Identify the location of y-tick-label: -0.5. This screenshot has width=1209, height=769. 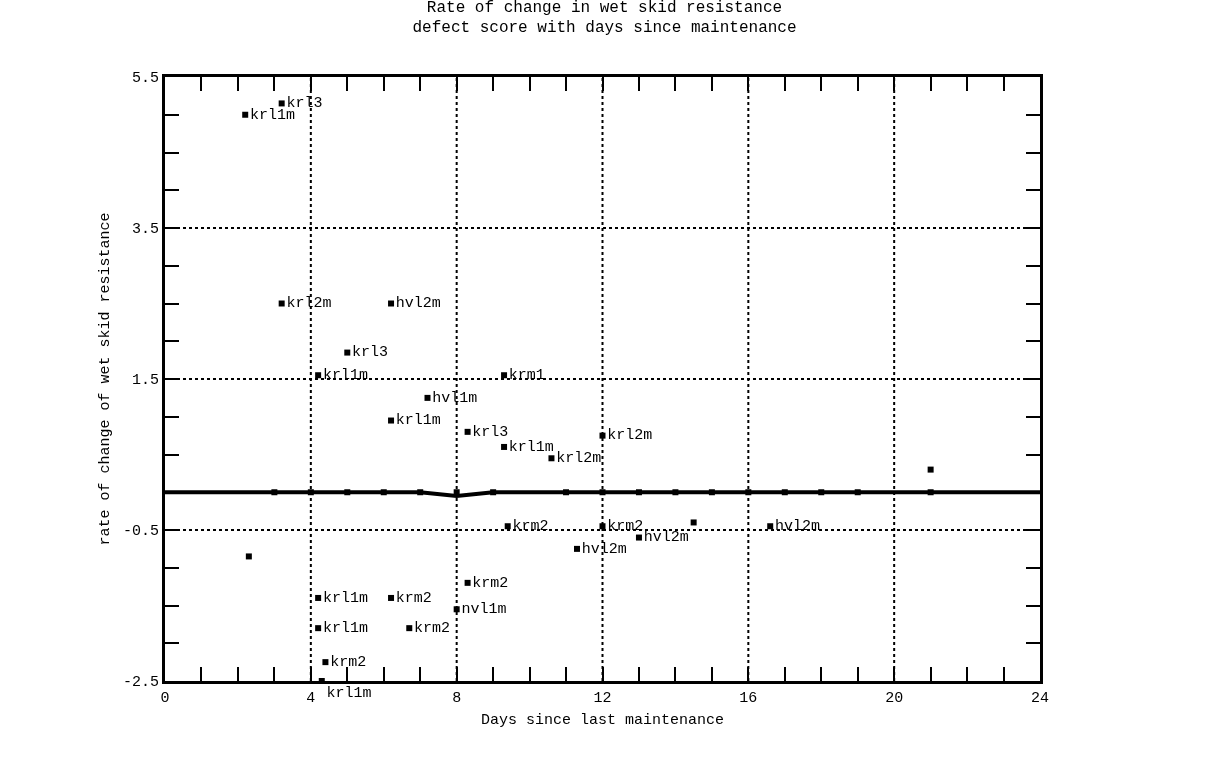
(140, 532).